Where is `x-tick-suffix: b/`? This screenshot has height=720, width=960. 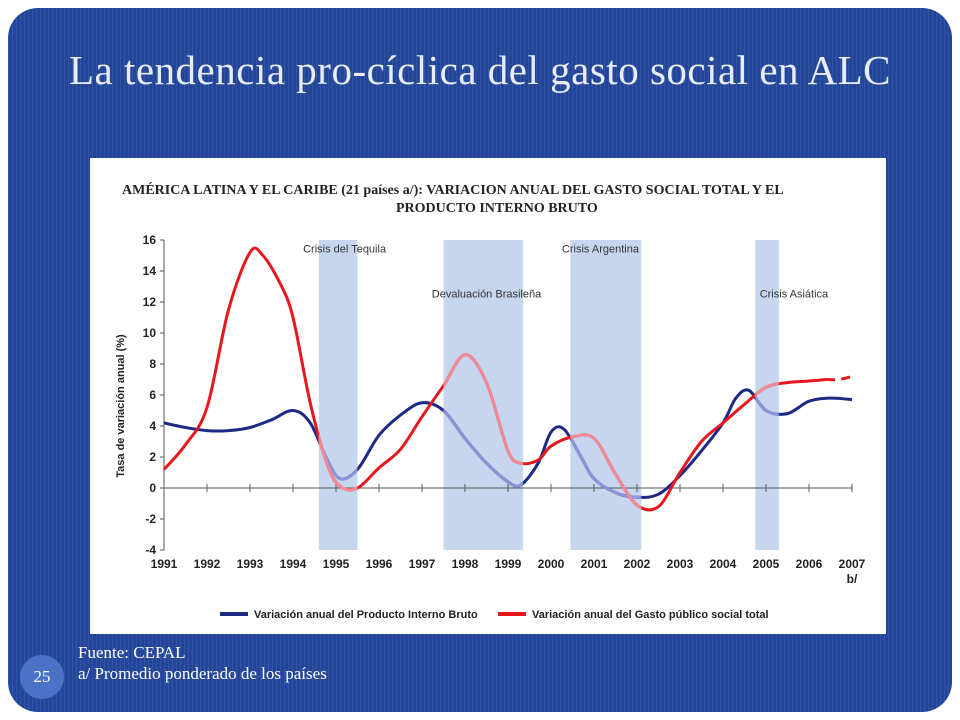 x-tick-suffix: b/ is located at coordinates (852, 579).